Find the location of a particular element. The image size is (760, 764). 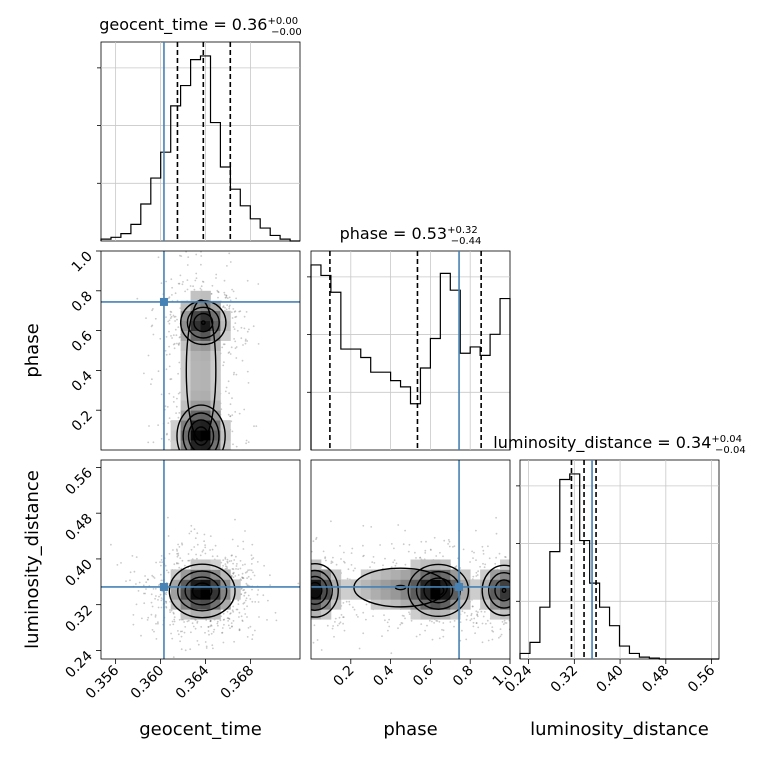

panel-title-luminosity_distance: luminosity_distance = 0.34+0.04 −0.04 is located at coordinates (619, 444).